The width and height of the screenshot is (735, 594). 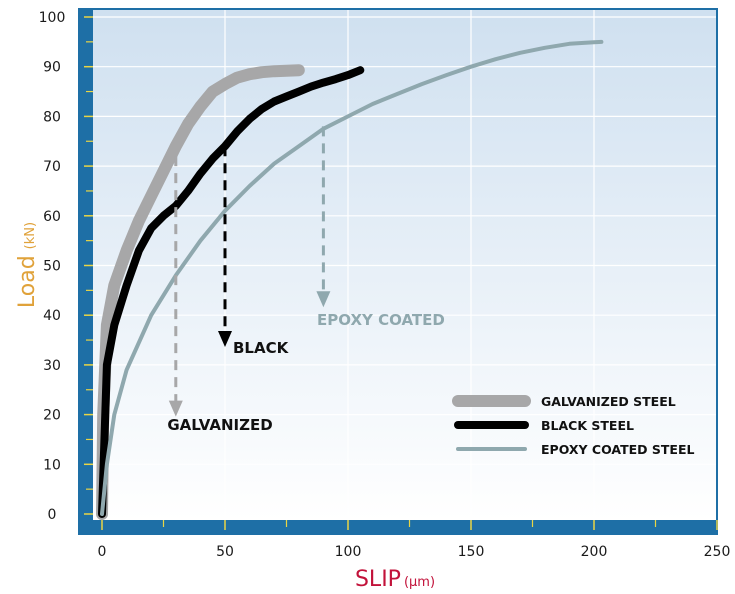 What do you see at coordinates (219, 425) in the screenshot?
I see `annotation-label-0: GALVANIZED` at bounding box center [219, 425].